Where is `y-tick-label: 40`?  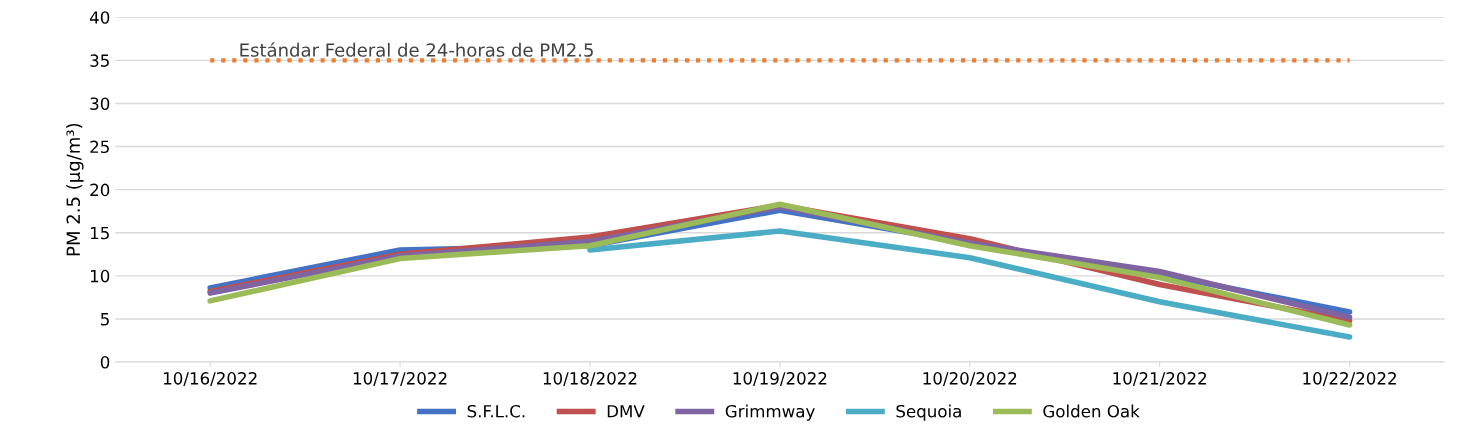 y-tick-label: 40 is located at coordinates (99, 17).